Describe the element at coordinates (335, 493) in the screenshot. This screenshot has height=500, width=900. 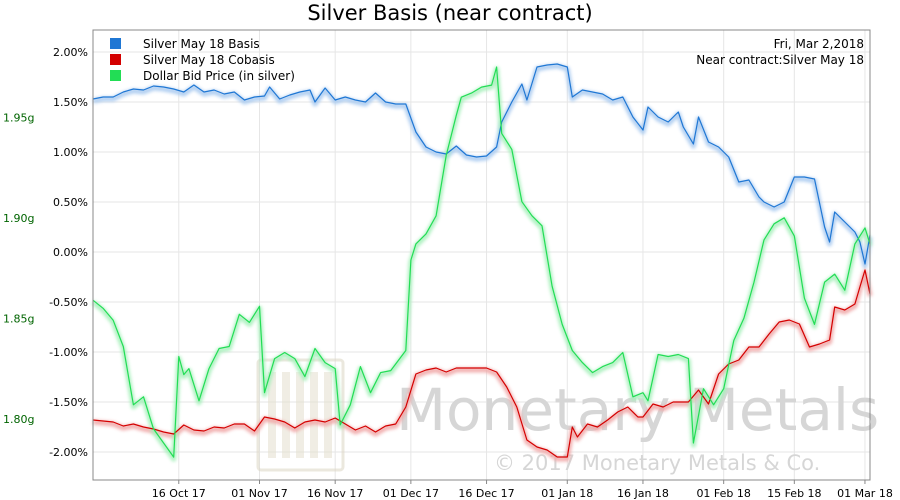
I see `x-tick-label: 16 Nov 17` at that location.